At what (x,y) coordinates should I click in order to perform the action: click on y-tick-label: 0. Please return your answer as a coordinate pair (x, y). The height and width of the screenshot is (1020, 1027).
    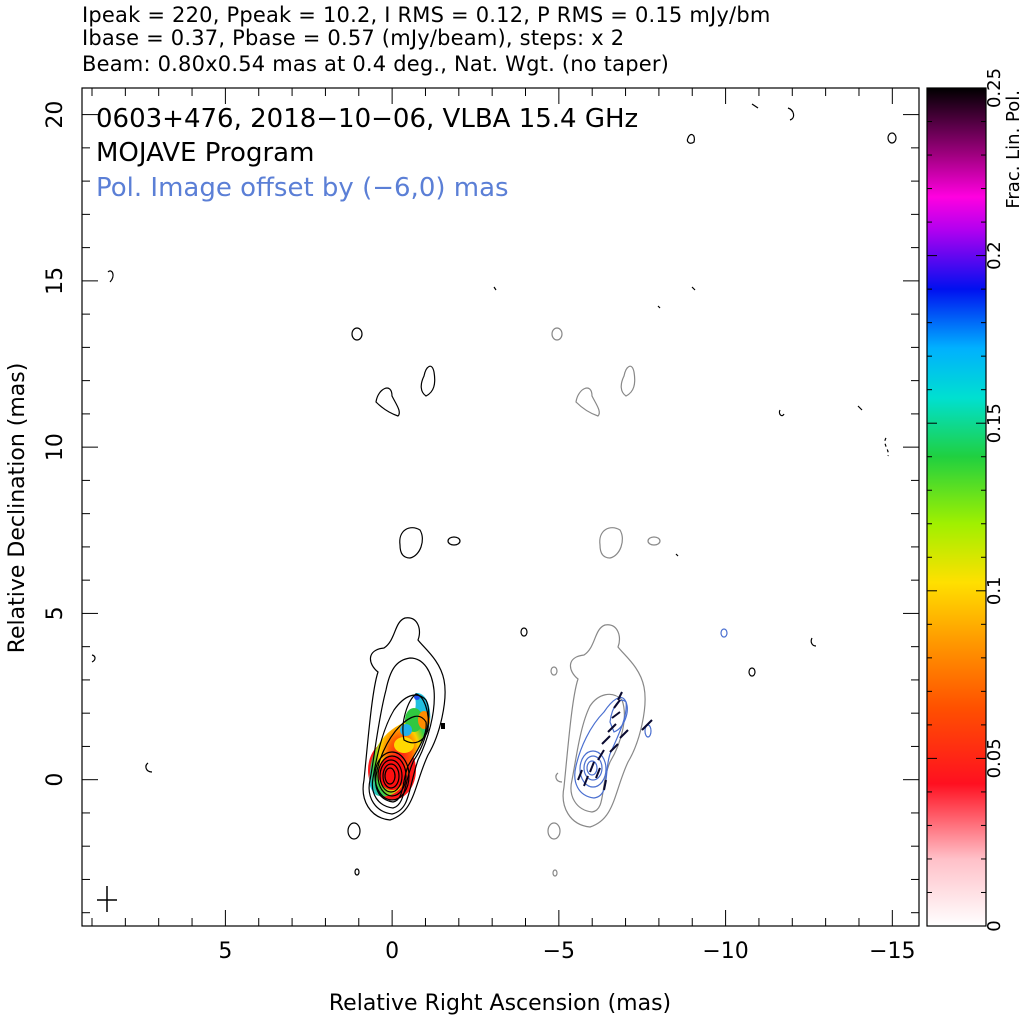
    Looking at the image, I should click on (55, 780).